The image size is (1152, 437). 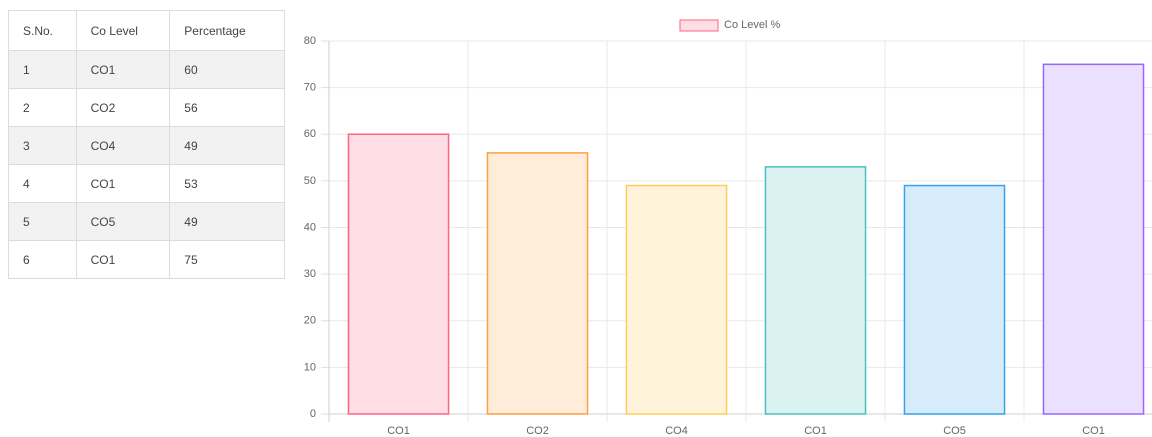 I want to click on table-cell: CO4, so click(x=123, y=145).